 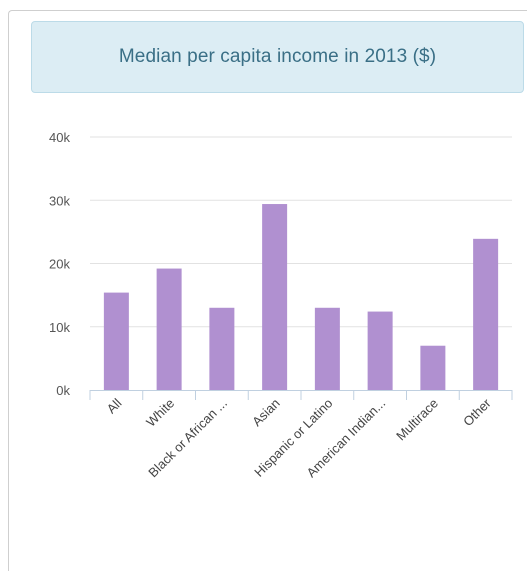 I want to click on chart-title-box: Median per capita income in 2013 ($), so click(x=277, y=57).